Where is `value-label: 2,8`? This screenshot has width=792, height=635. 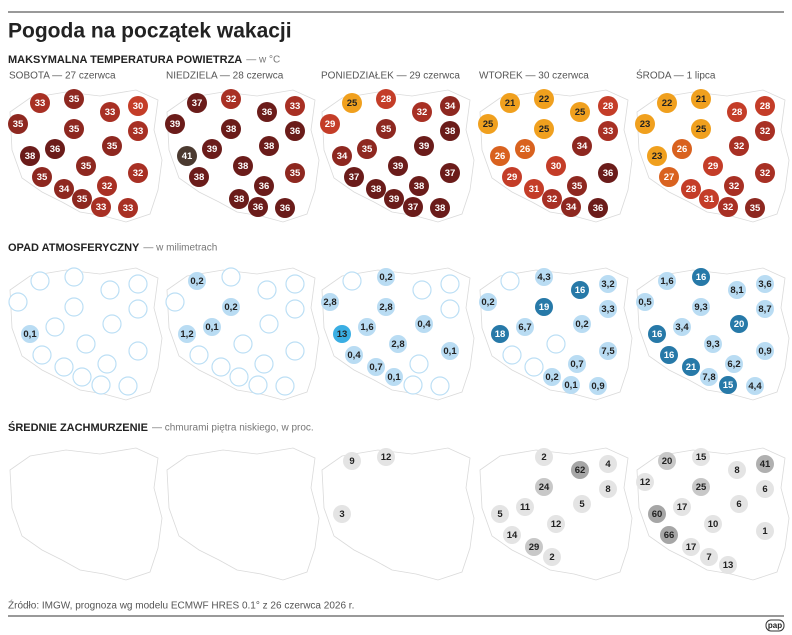 value-label: 2,8 is located at coordinates (397, 344).